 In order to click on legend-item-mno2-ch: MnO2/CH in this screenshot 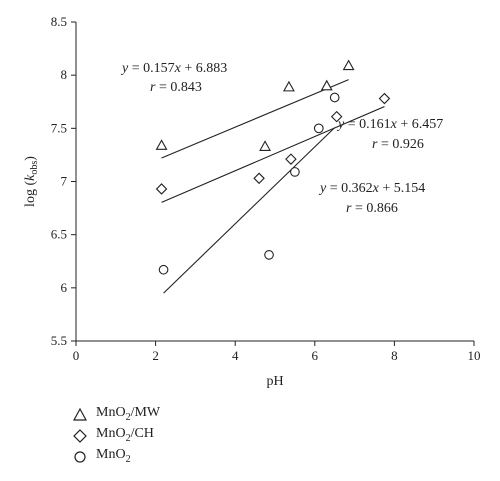, I will do `click(116, 435)`.